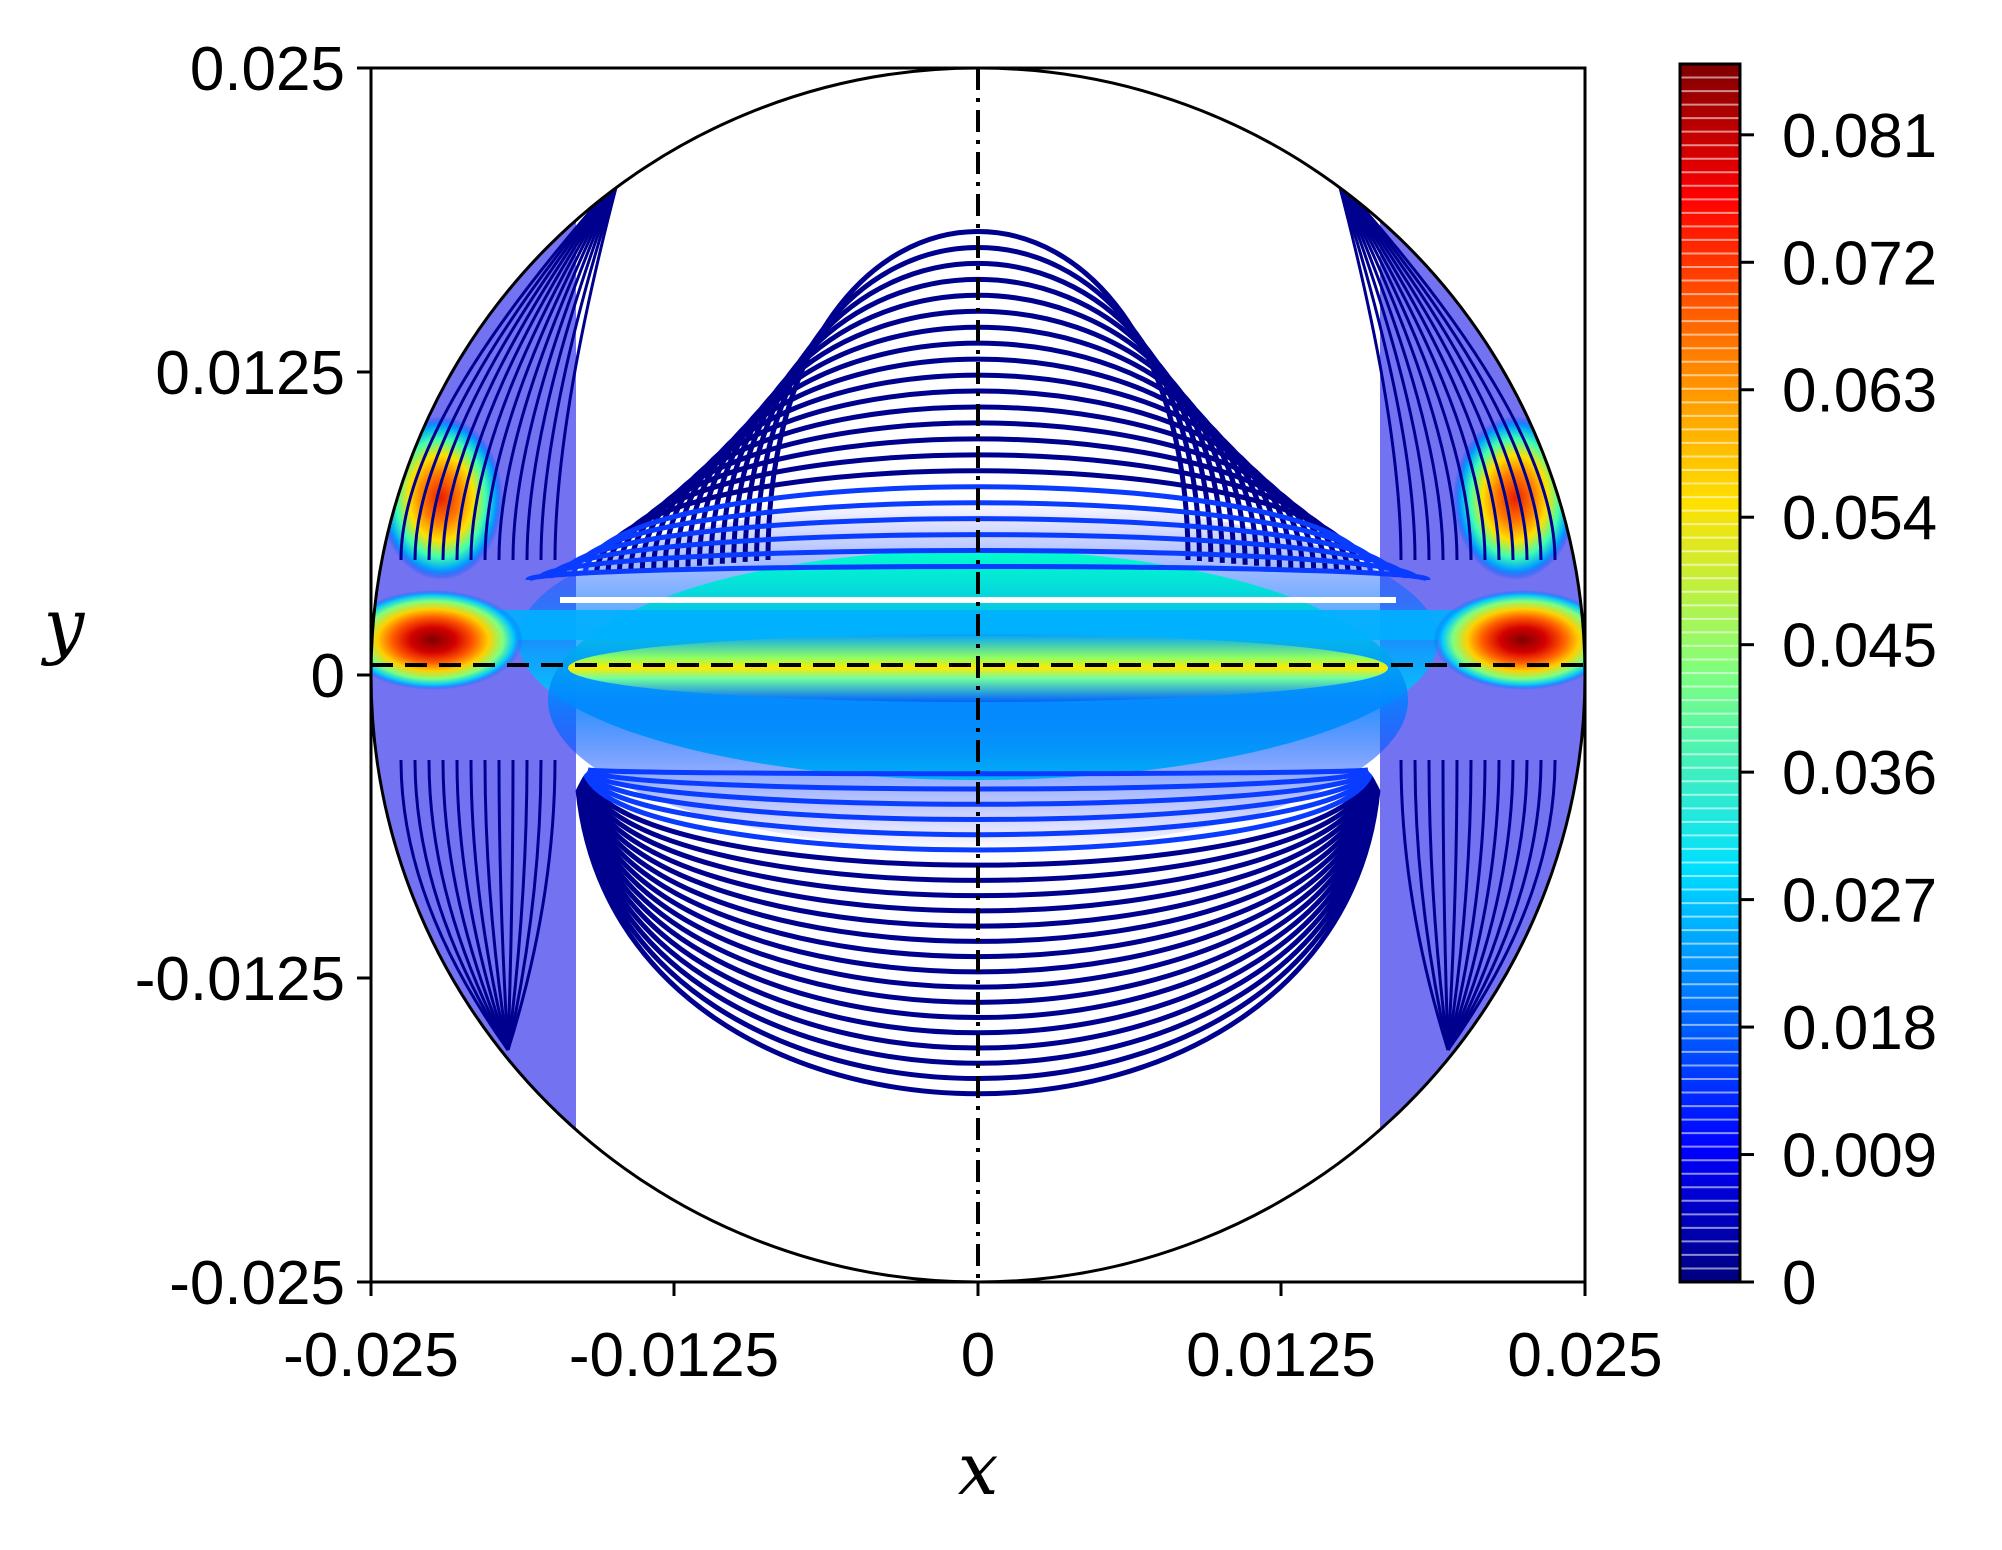 This screenshot has width=2002, height=1550. What do you see at coordinates (328, 676) in the screenshot?
I see `y-tick-label: 0` at bounding box center [328, 676].